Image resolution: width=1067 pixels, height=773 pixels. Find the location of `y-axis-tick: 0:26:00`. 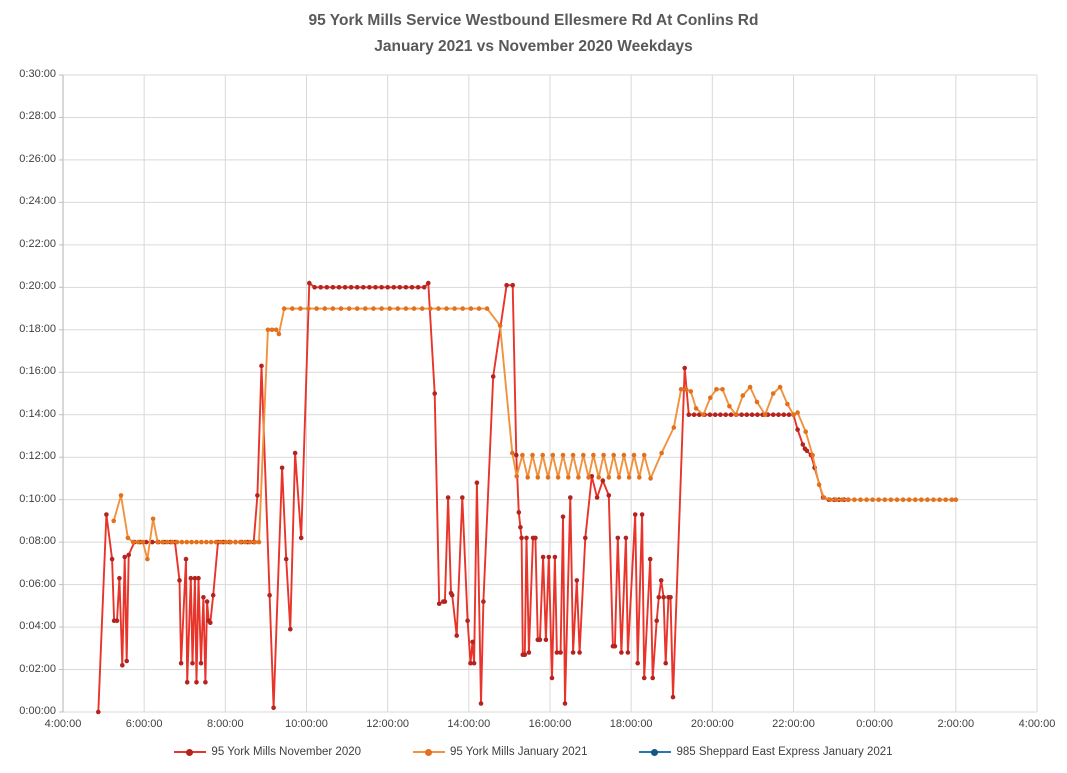

y-axis-tick: 0:26:00 is located at coordinates (37, 158).